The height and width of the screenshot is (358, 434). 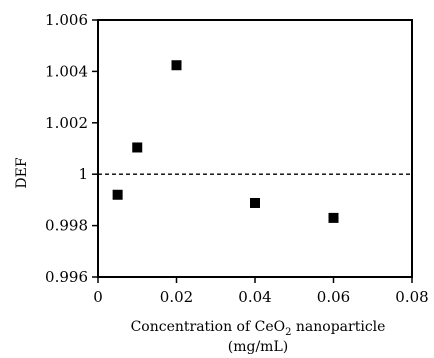 I want to click on y-tick-label: 1.002, so click(x=66, y=123).